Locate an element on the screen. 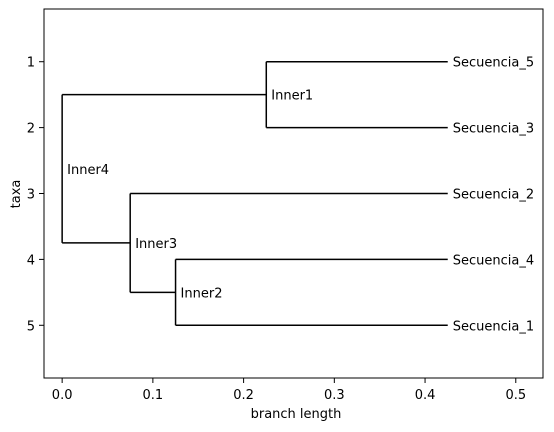 The width and height of the screenshot is (554, 432). x-tick-label: 0.2 is located at coordinates (243, 395).